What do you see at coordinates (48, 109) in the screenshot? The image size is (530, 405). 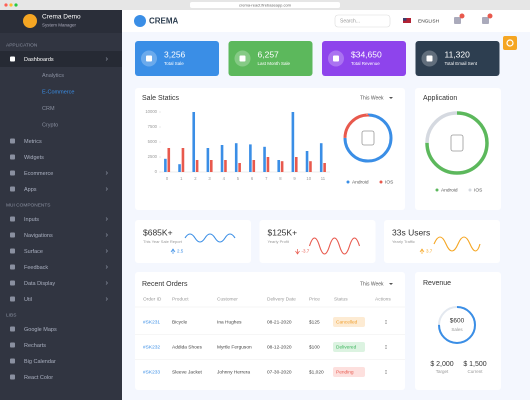 I see `submenu-item: CRM` at bounding box center [48, 109].